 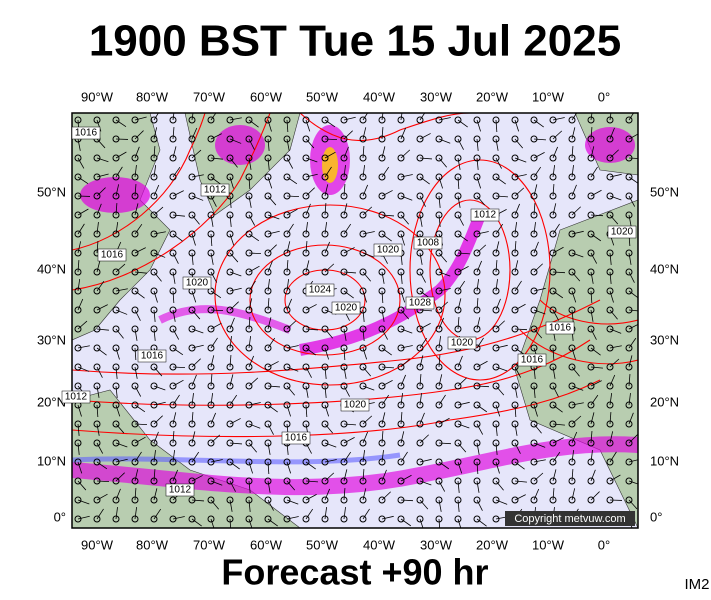 I want to click on lat-label-left: 20°N, so click(x=51, y=401).